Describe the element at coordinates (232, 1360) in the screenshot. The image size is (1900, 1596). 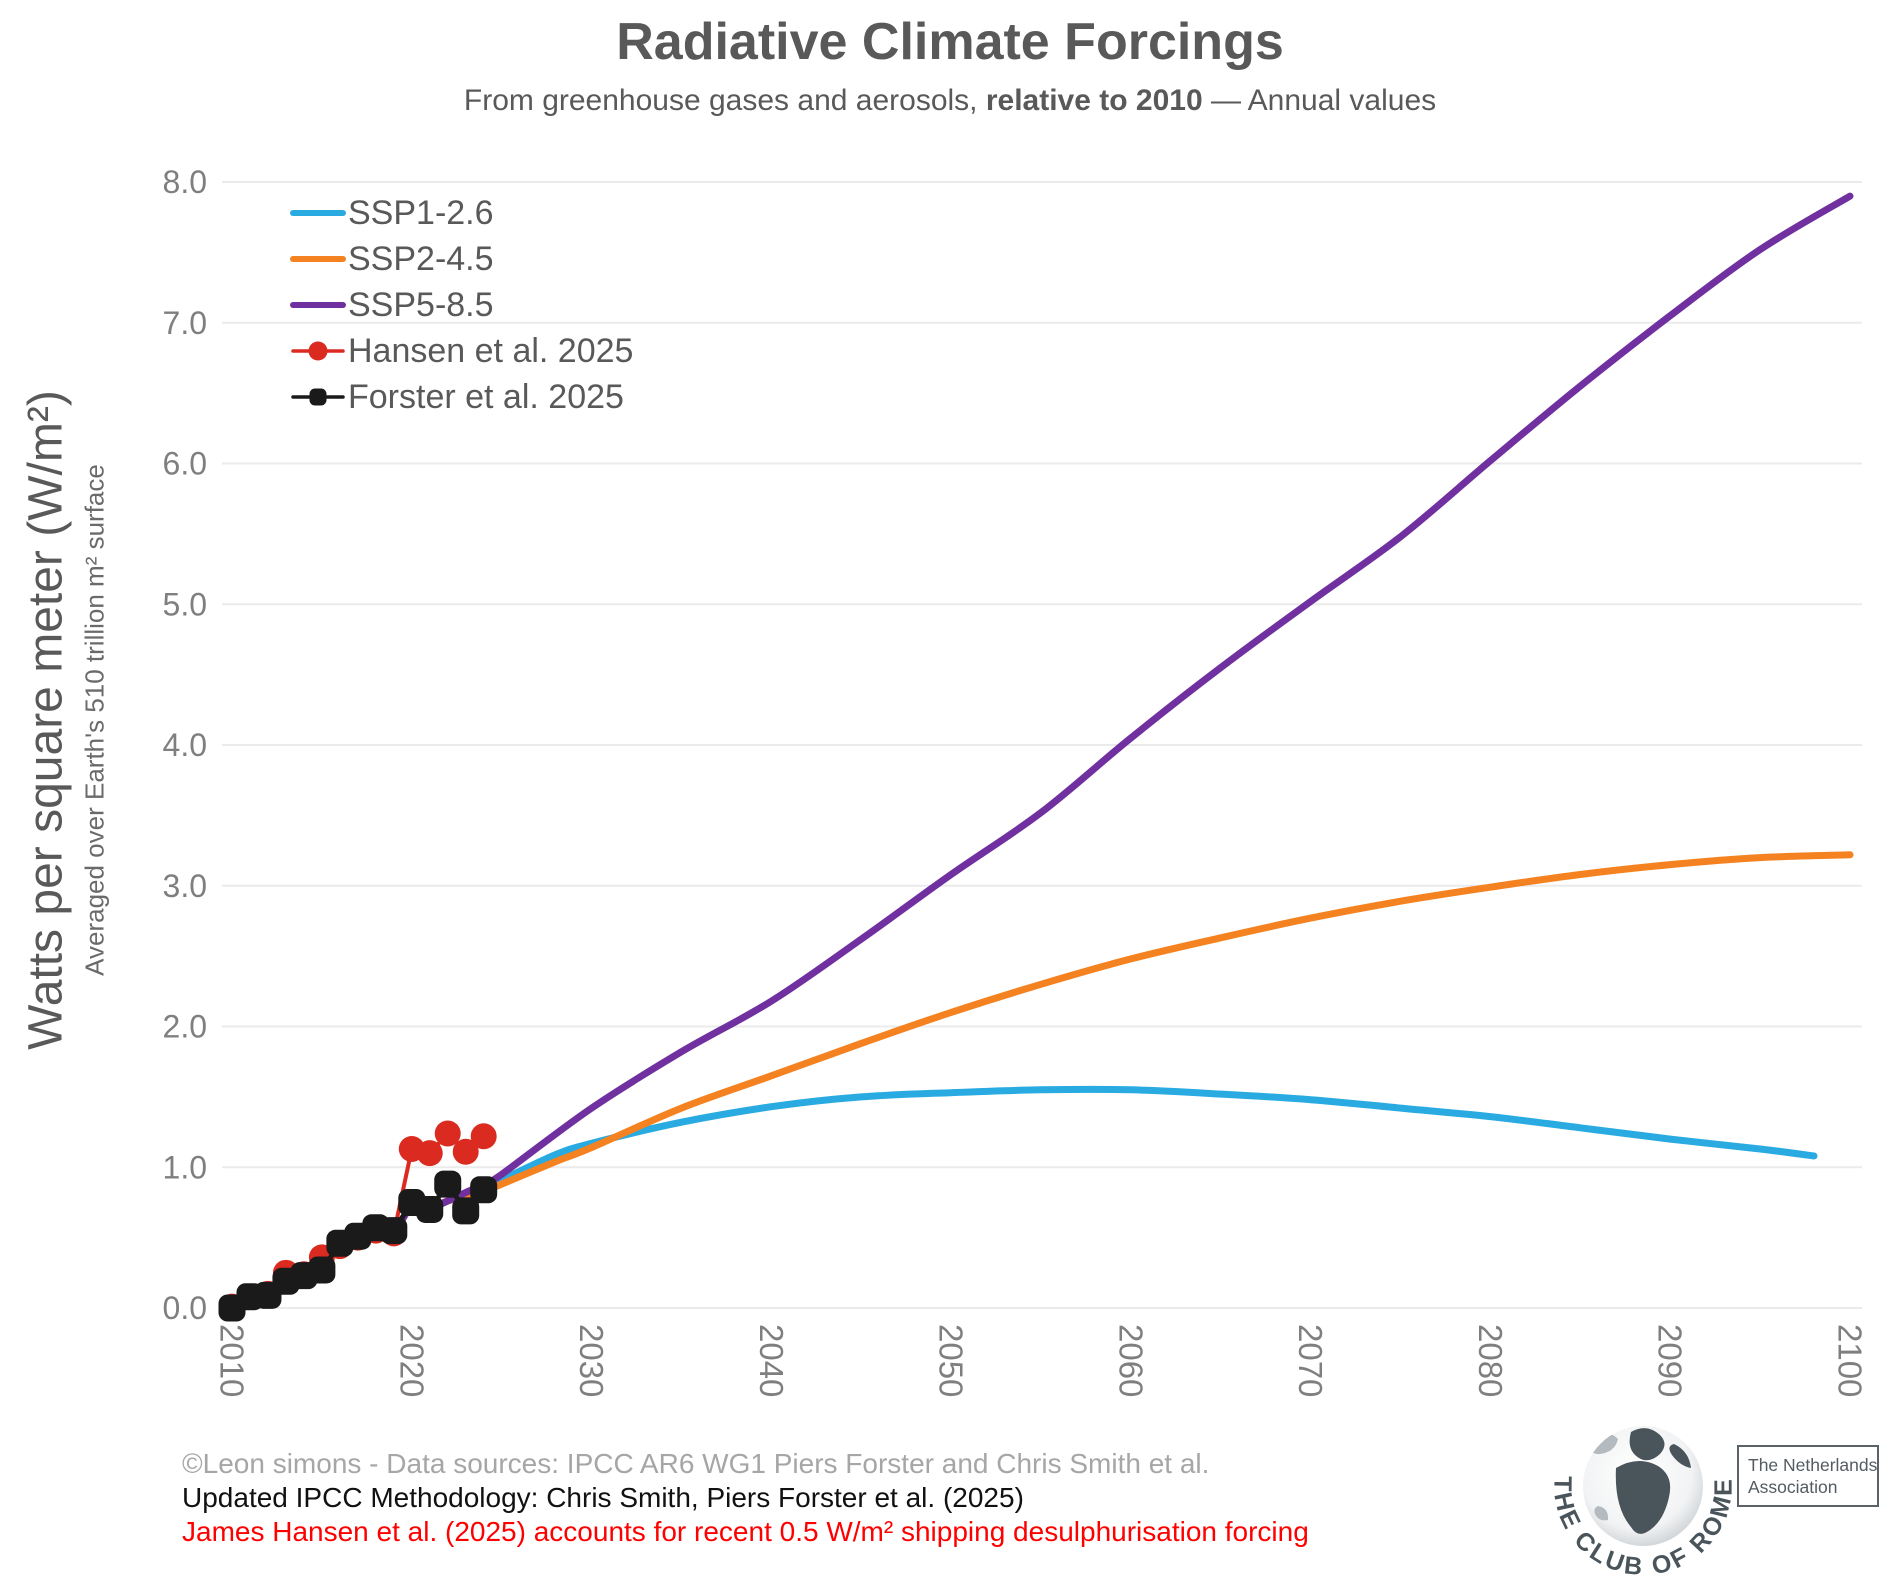
I see `x-tick-label: 2010` at that location.